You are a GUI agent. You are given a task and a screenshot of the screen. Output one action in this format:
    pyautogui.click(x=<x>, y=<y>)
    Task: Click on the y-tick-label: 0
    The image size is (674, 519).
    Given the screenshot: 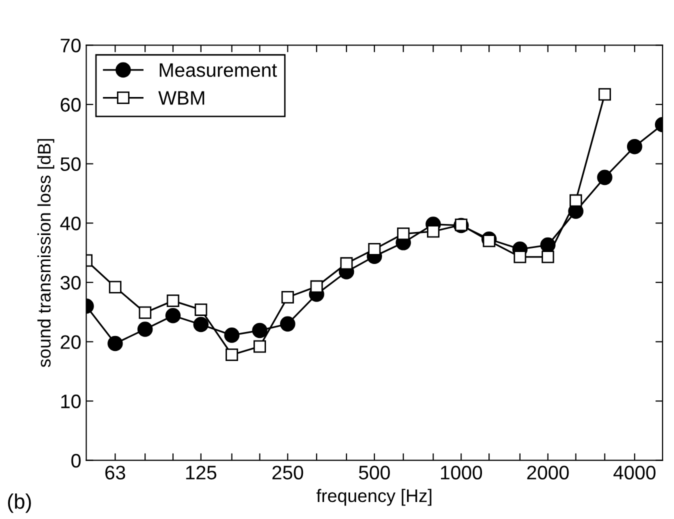 What is the action you would take?
    pyautogui.click(x=76, y=461)
    